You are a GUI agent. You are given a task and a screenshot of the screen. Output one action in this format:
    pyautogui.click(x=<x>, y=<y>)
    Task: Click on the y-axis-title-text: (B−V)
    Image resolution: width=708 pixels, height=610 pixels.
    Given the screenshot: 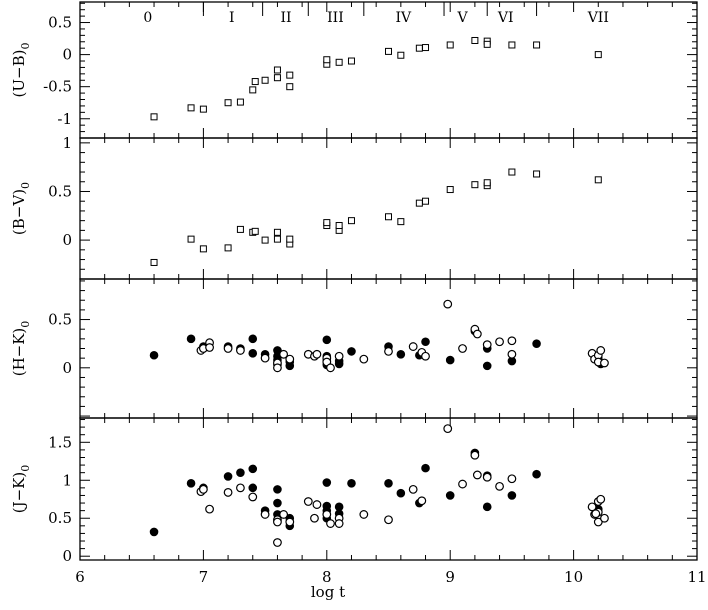 What is the action you would take?
    pyautogui.click(x=19, y=212)
    